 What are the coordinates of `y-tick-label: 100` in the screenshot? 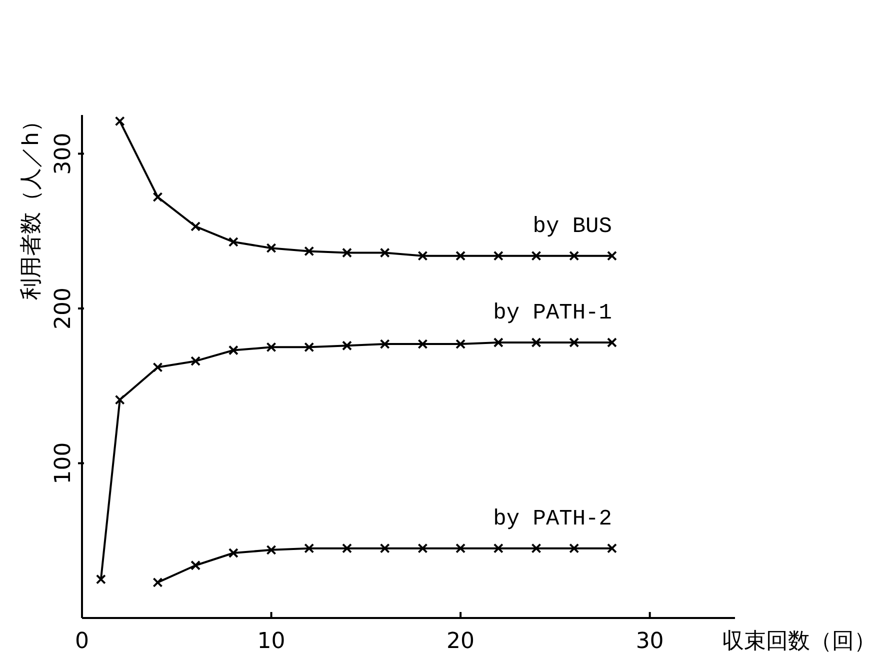 It's located at (63, 463).